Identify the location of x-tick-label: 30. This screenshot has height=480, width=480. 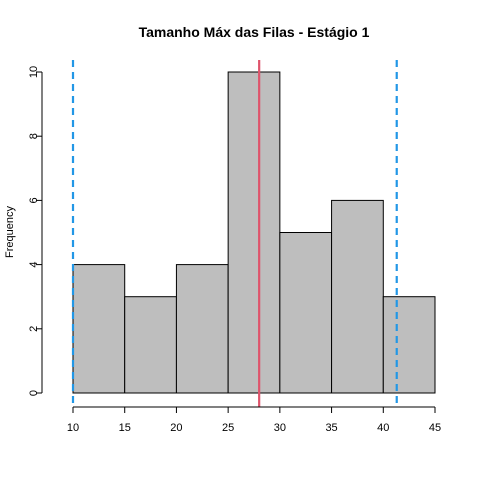
(280, 428).